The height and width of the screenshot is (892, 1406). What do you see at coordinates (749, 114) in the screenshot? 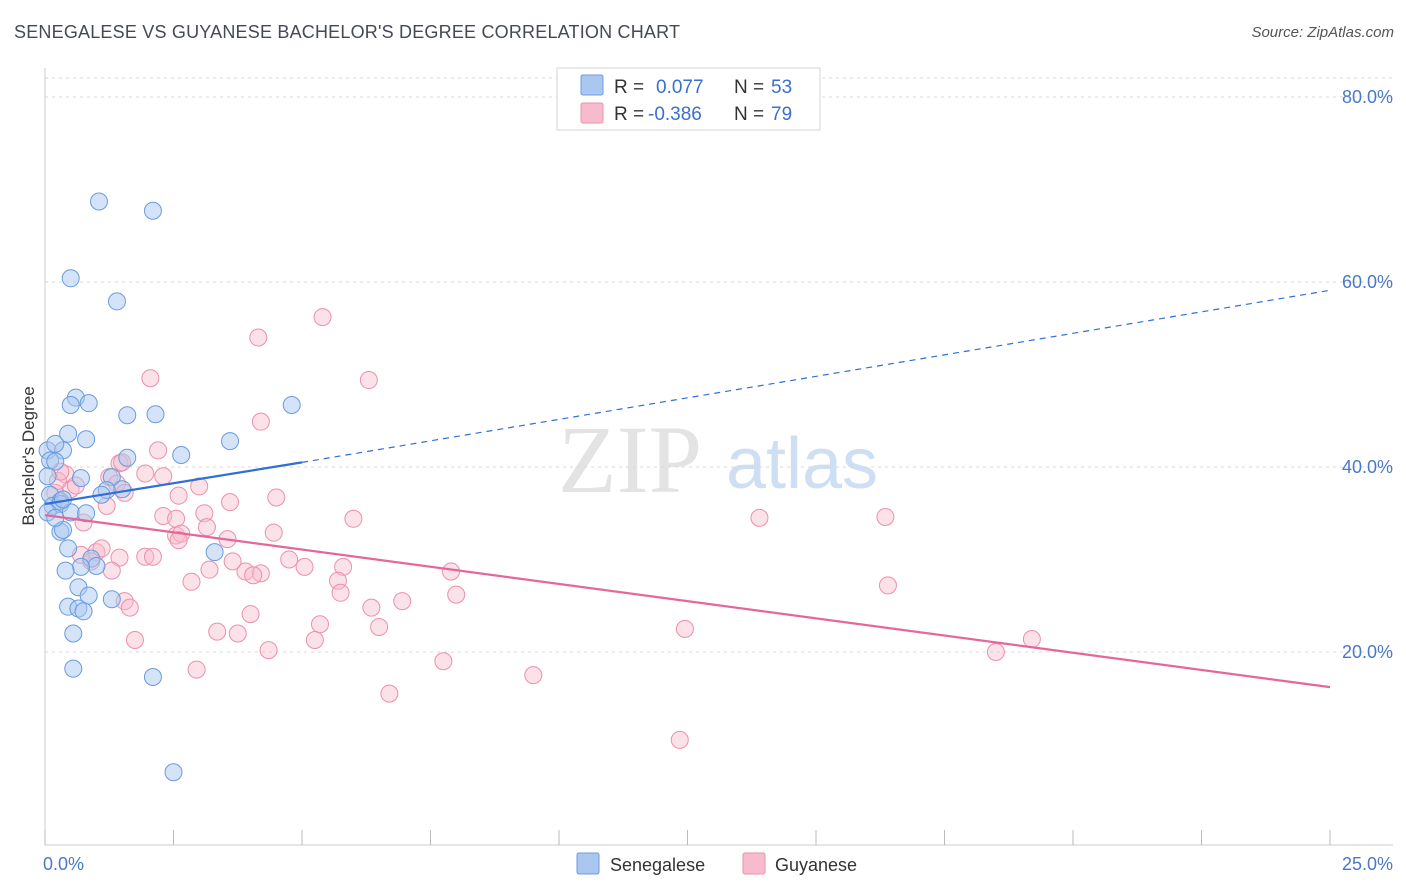
I see `legend-n-label-2: N =` at bounding box center [749, 114].